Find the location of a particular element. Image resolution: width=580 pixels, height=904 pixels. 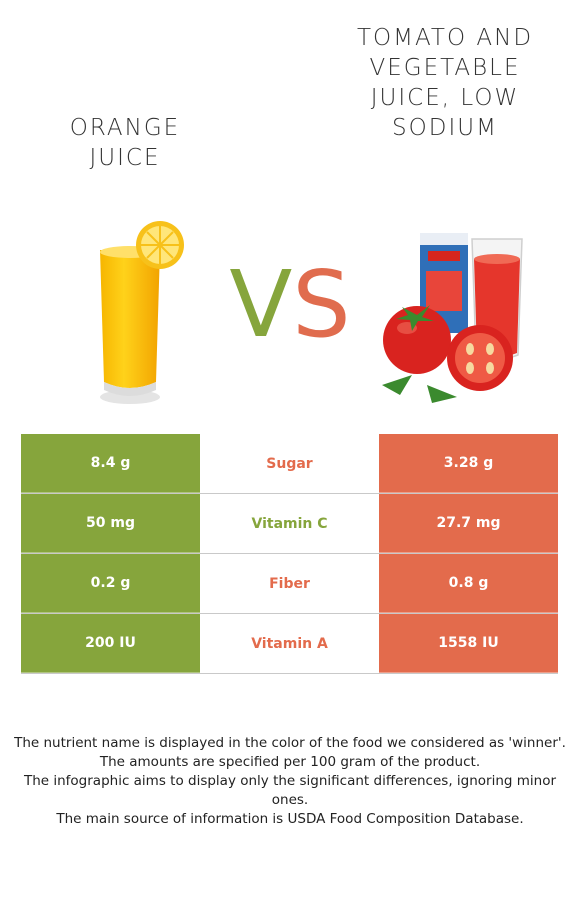

right-value: 3.28 g is located at coordinates (468, 463).